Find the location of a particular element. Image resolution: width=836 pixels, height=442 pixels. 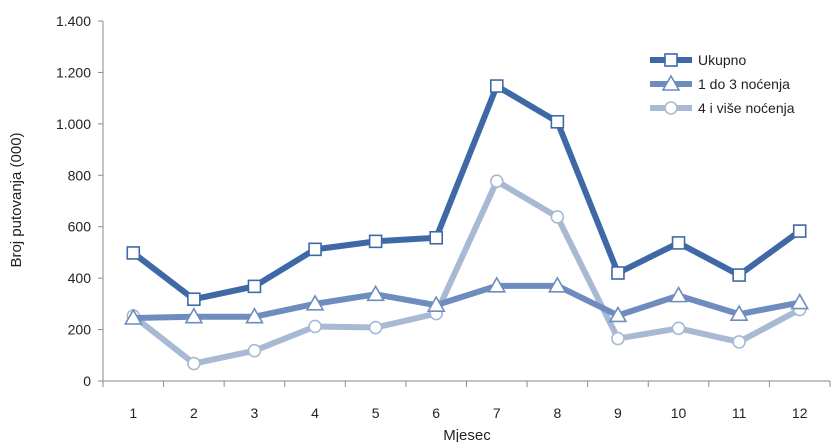

x-tick-label: 6 is located at coordinates (436, 413).